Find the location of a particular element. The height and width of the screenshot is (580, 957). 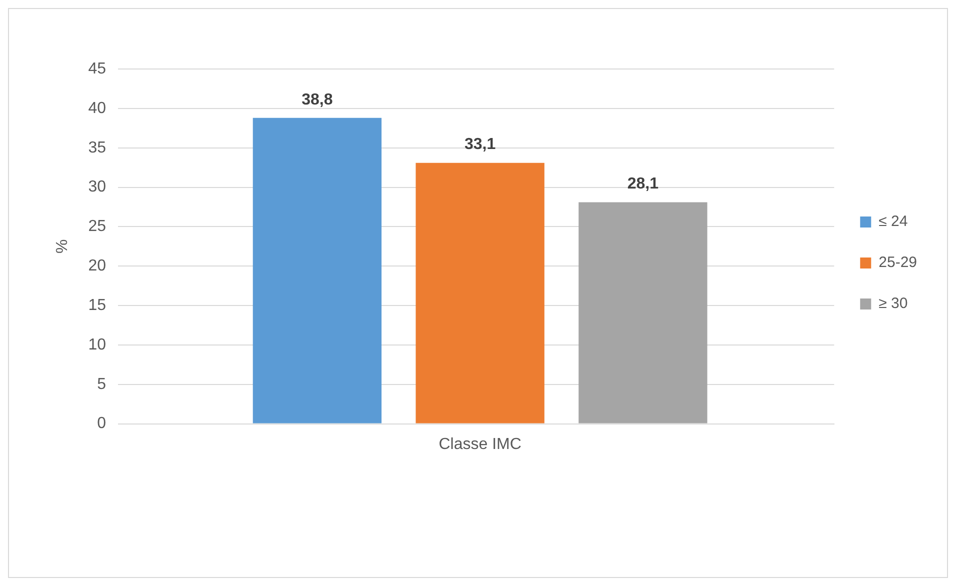

y-axis-title: % is located at coordinates (63, 246).